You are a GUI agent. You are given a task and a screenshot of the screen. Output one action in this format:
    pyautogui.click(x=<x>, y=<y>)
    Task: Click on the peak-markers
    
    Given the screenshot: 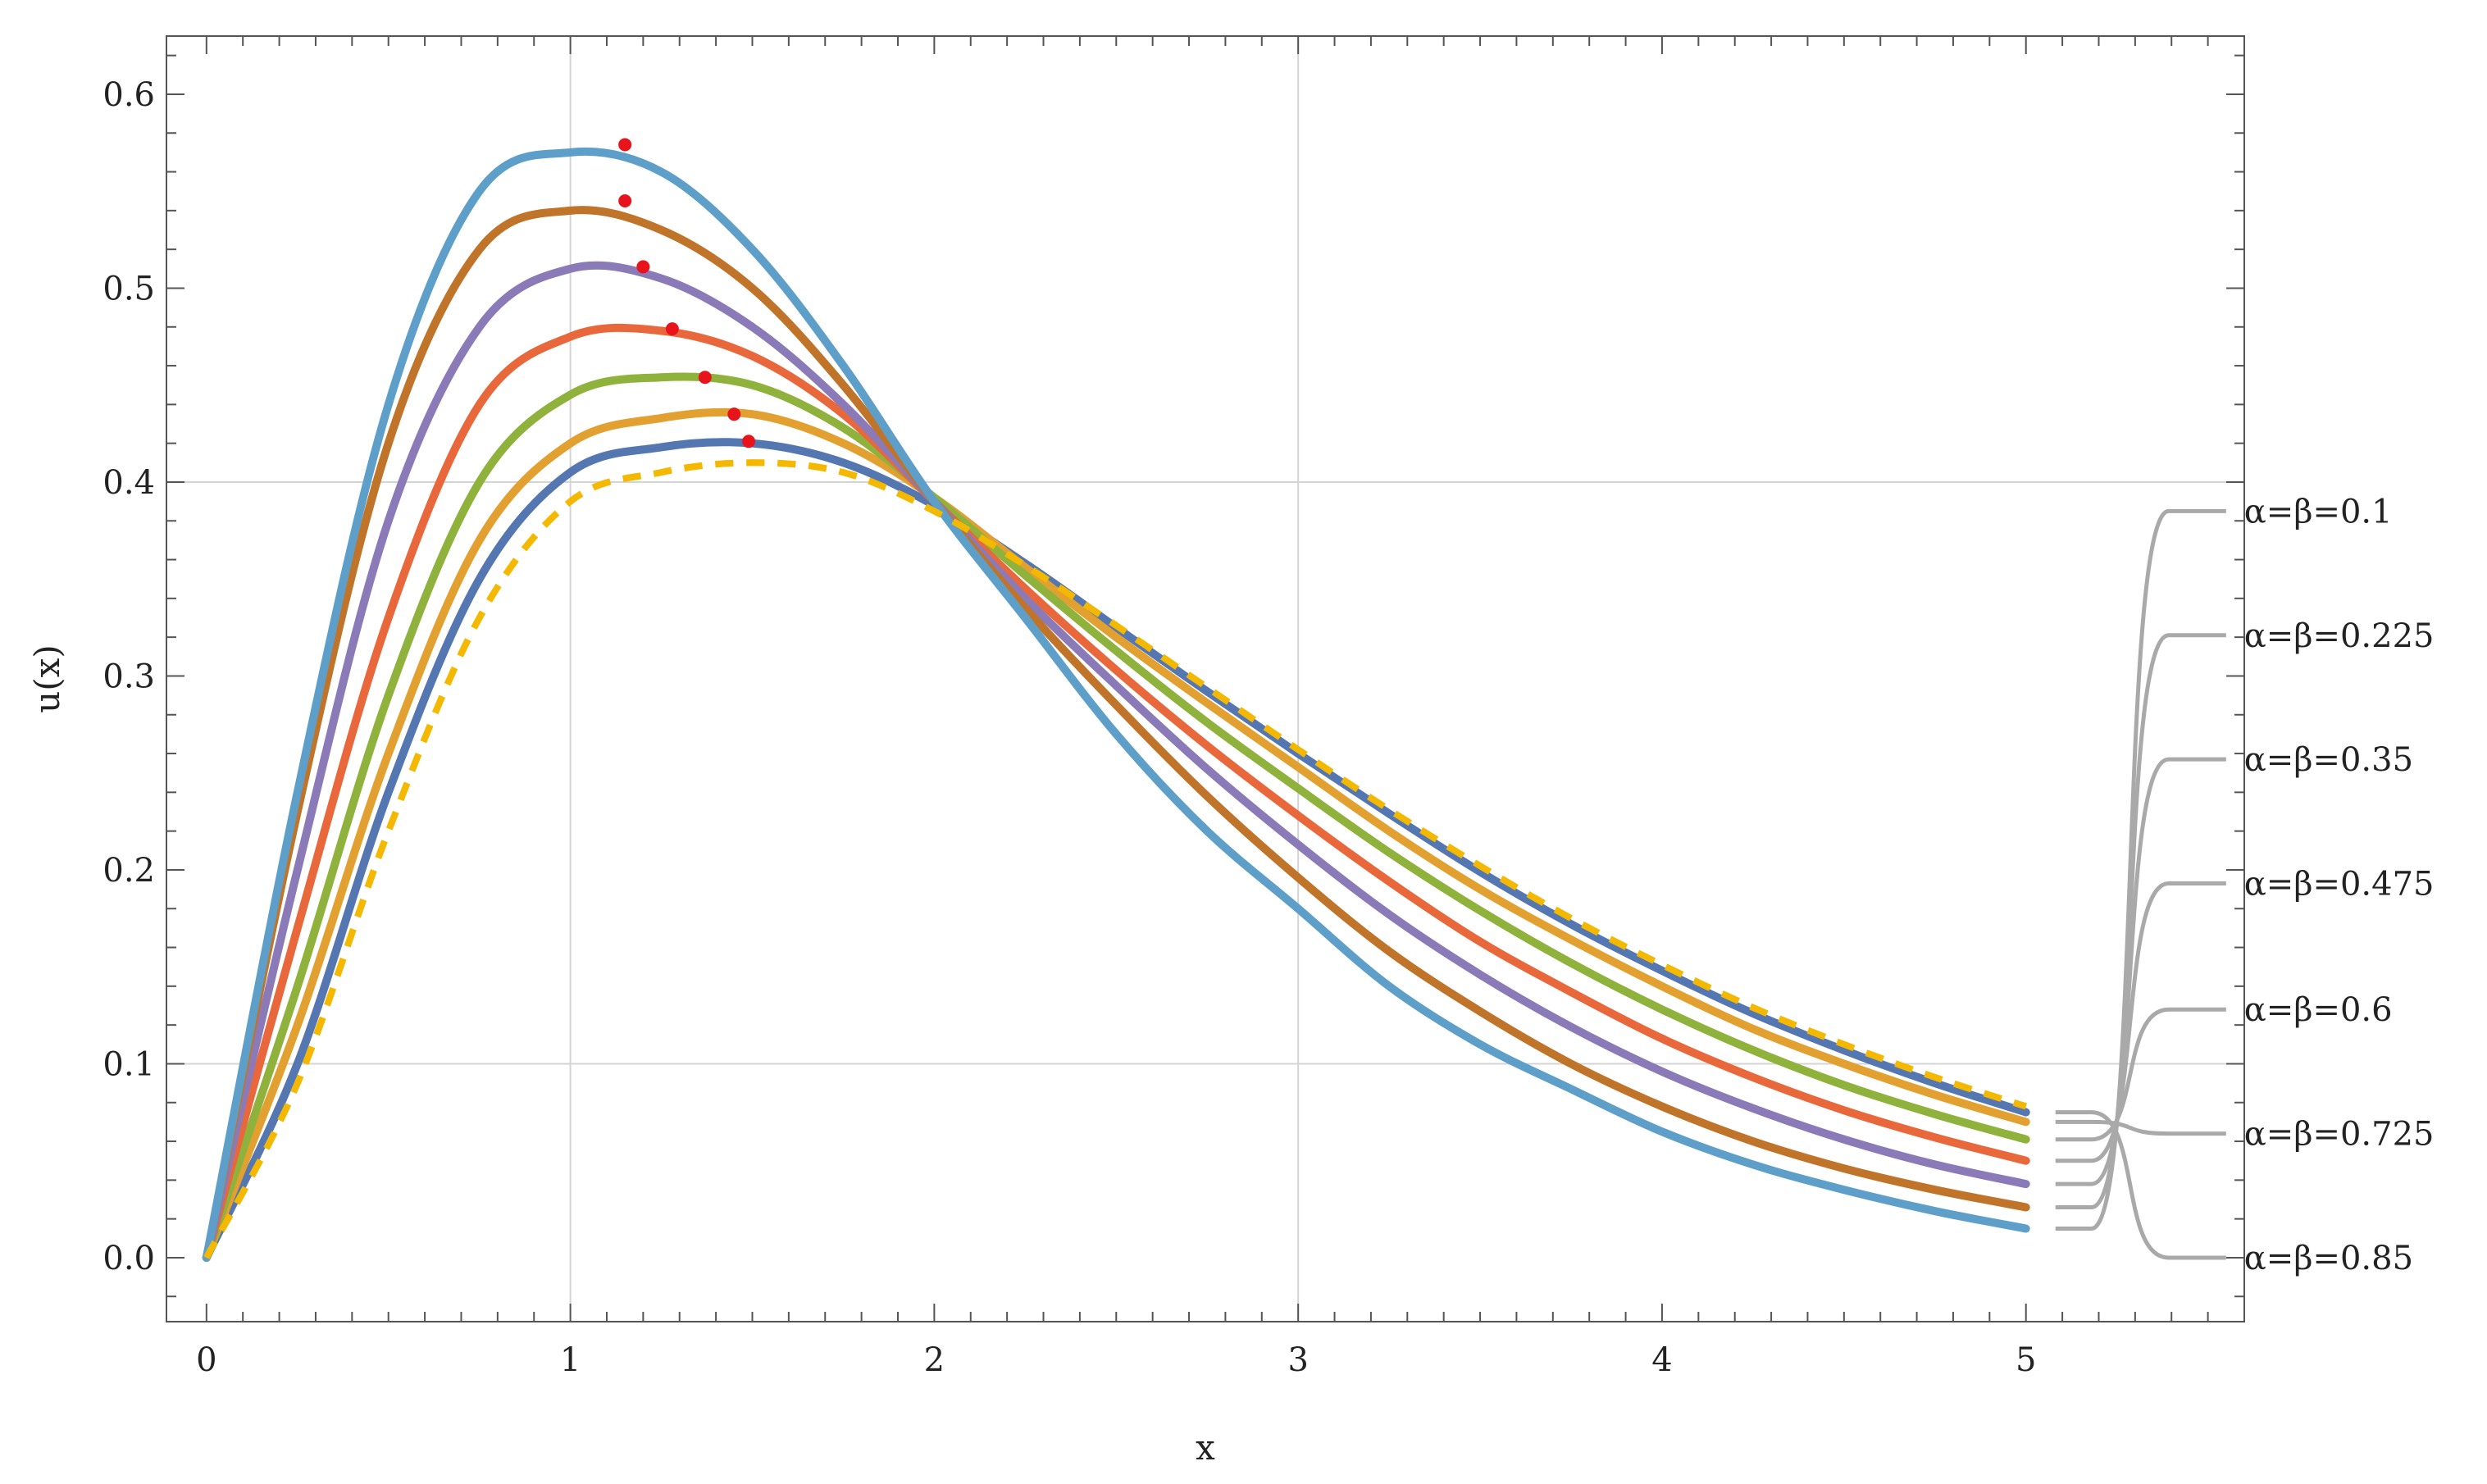 What is the action you would take?
    pyautogui.click(x=687, y=293)
    